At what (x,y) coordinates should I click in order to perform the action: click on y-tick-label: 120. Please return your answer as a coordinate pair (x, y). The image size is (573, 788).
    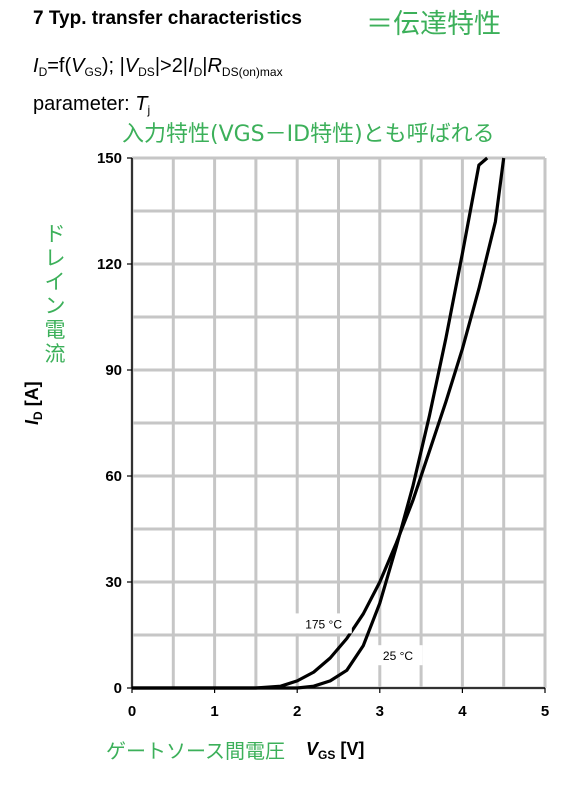
    Looking at the image, I should click on (109, 264).